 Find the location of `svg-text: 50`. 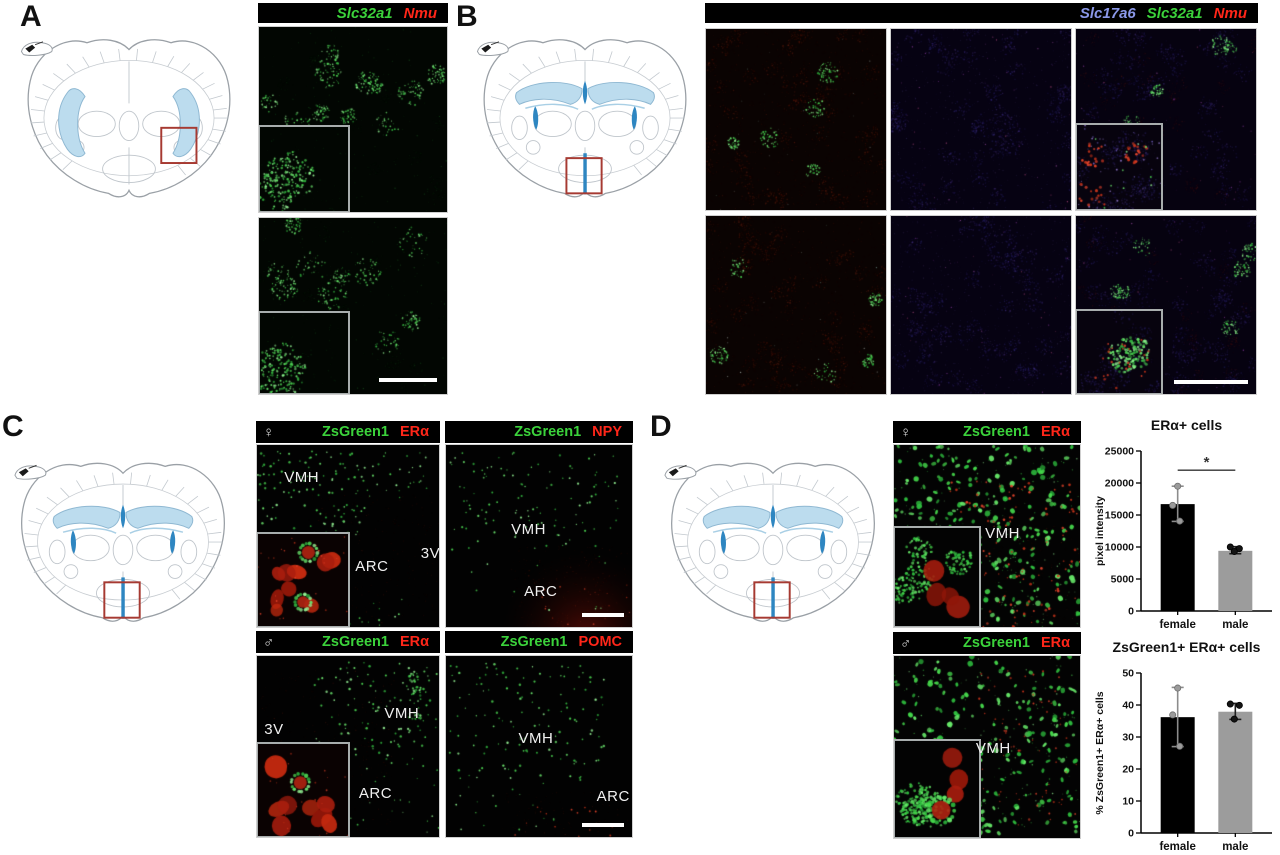

svg-text: 50 is located at coordinates (1128, 674).